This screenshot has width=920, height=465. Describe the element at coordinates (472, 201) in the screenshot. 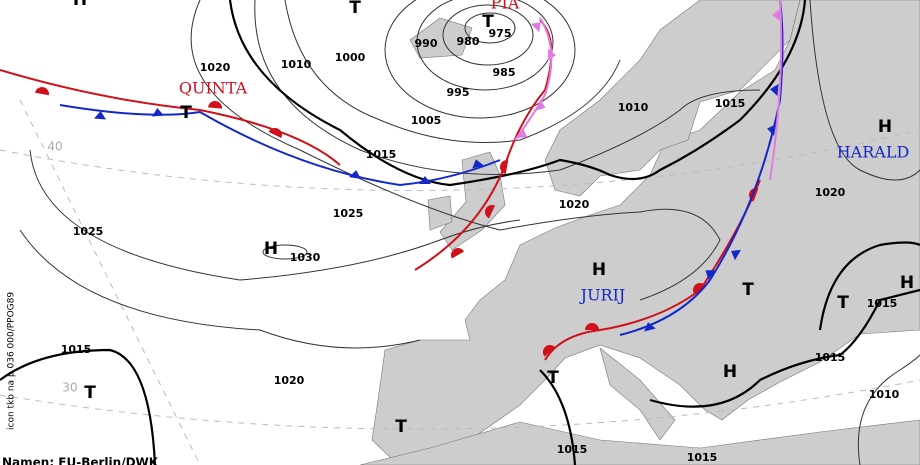

I see `britain` at that location.